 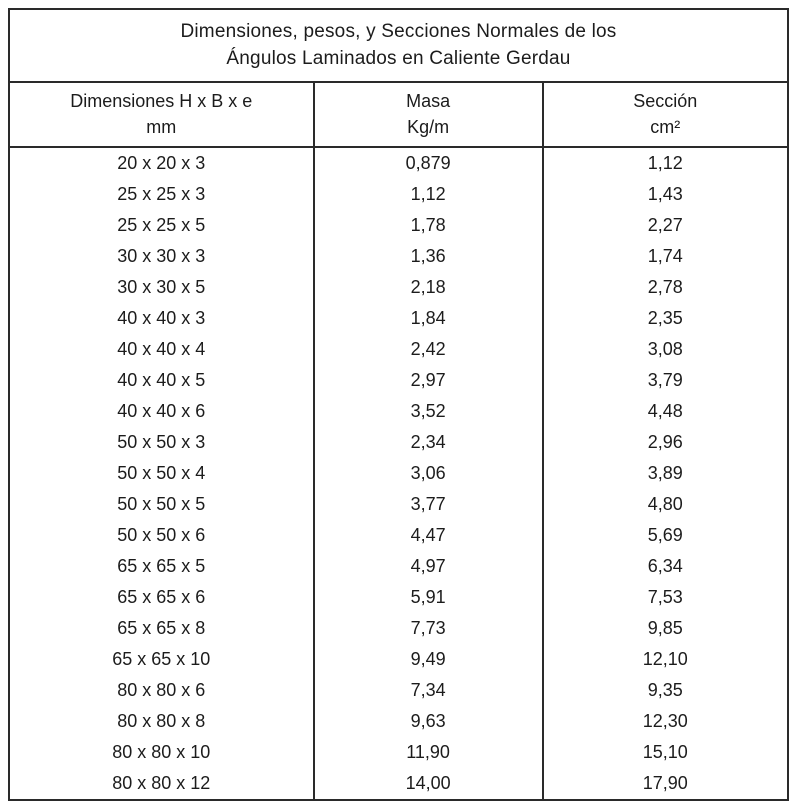 What do you see at coordinates (427, 442) in the screenshot?
I see `cell-masa: 2,34` at bounding box center [427, 442].